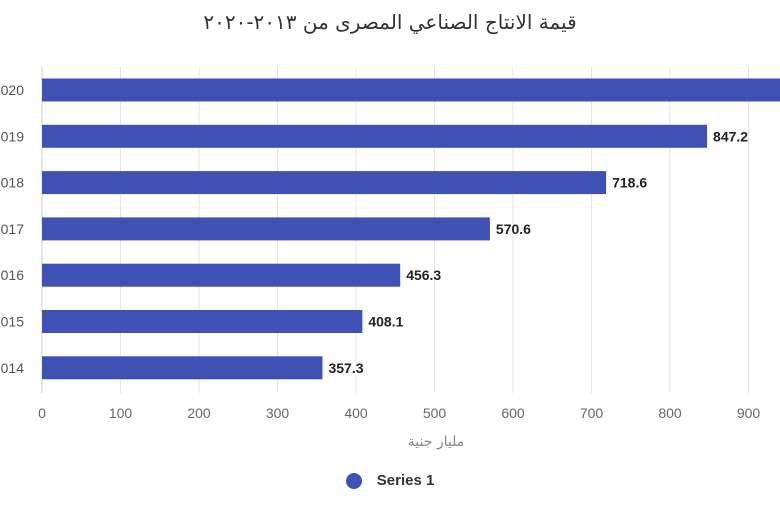 The width and height of the screenshot is (780, 516). Describe the element at coordinates (405, 480) in the screenshot. I see `legend-label: Series 1` at that location.